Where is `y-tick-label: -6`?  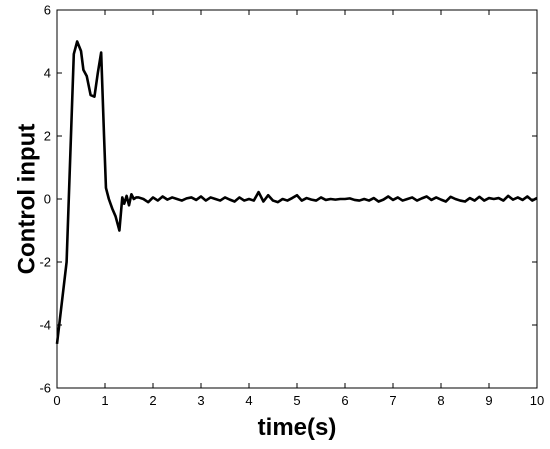 y-tick-label: -6 is located at coordinates (45, 388).